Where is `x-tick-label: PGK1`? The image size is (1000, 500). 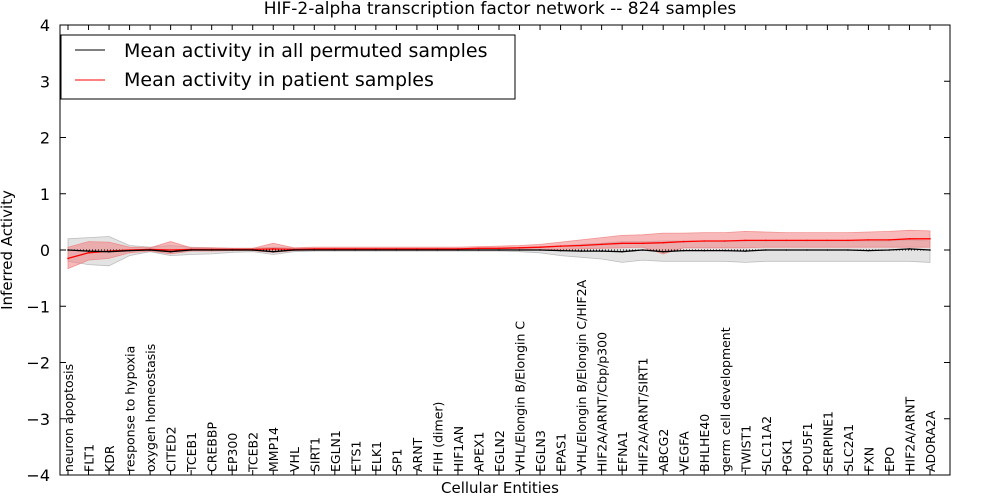
x-tick-label: PGK1 is located at coordinates (786, 455).